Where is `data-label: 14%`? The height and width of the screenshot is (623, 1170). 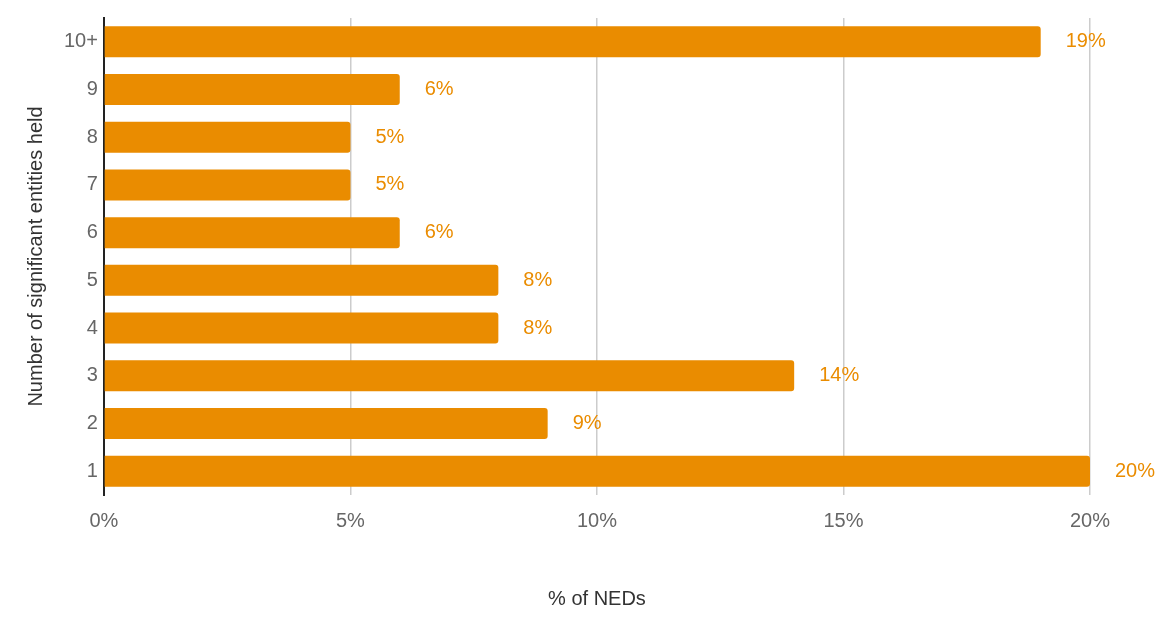
data-label: 14% is located at coordinates (839, 374).